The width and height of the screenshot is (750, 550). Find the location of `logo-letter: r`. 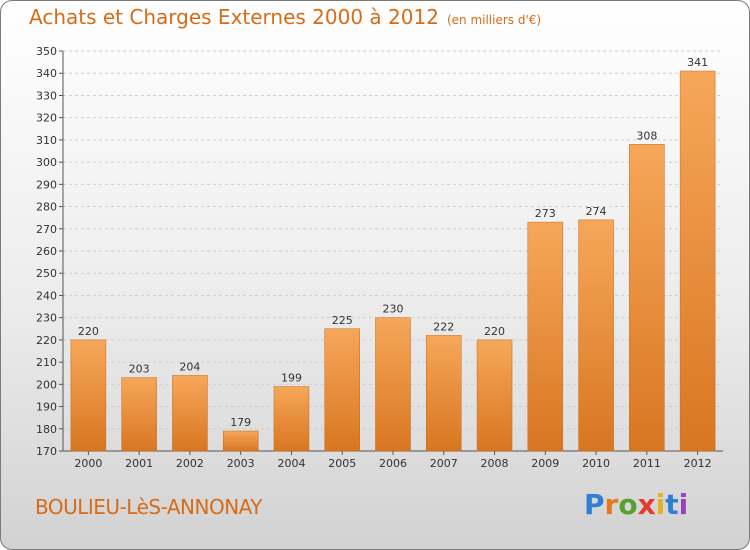

logo-letter: r is located at coordinates (611, 504).